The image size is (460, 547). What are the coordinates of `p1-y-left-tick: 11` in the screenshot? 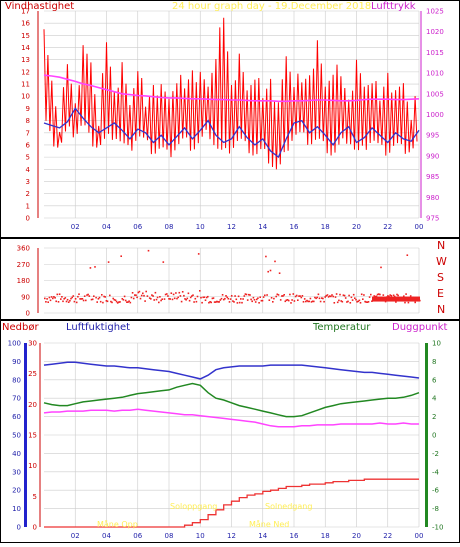 It's located at (25, 85).